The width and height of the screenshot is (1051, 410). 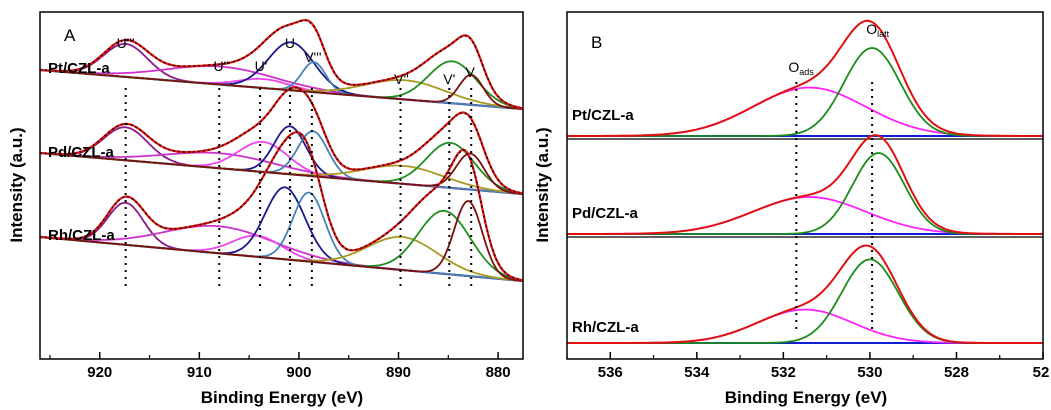 I want to click on x-tick-label: 900, so click(x=298, y=372).